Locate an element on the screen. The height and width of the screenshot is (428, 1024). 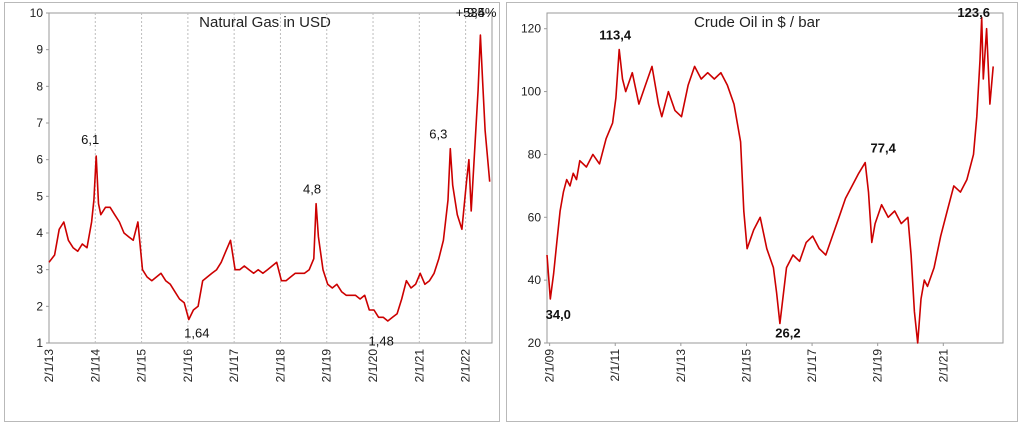
gas-y-tick-label: 3 is located at coordinates (39, 270).